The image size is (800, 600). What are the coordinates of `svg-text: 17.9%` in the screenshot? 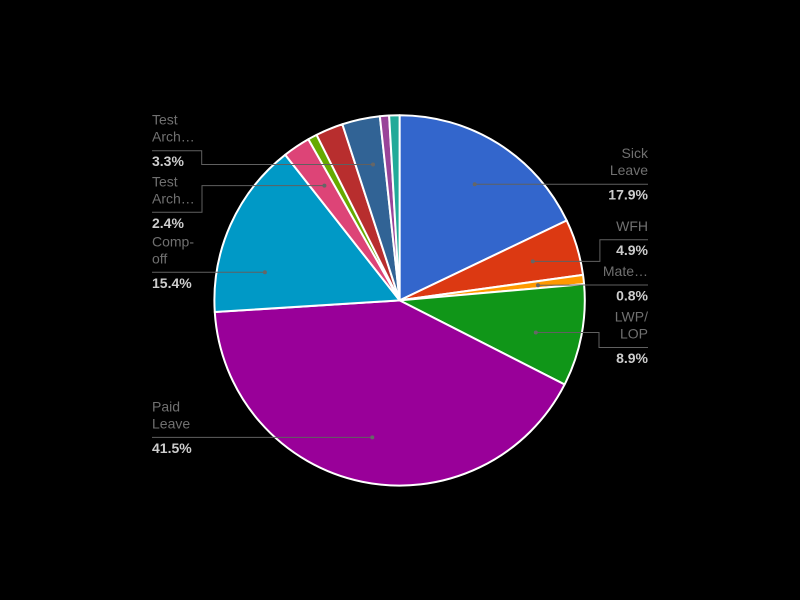 It's located at (628, 195).